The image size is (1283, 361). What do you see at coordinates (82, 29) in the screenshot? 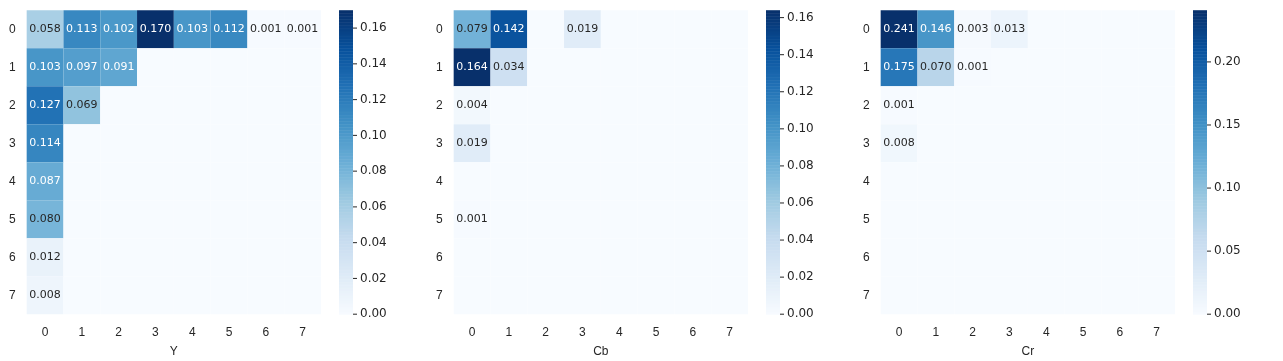
I see `data-label: 0.113` at bounding box center [82, 29].